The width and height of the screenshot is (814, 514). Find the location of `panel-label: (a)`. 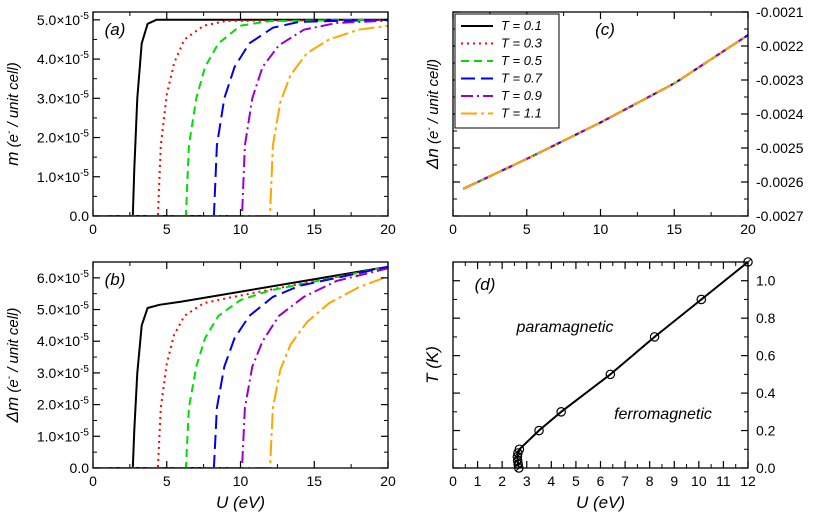

panel-label: (a) is located at coordinates (115, 29).